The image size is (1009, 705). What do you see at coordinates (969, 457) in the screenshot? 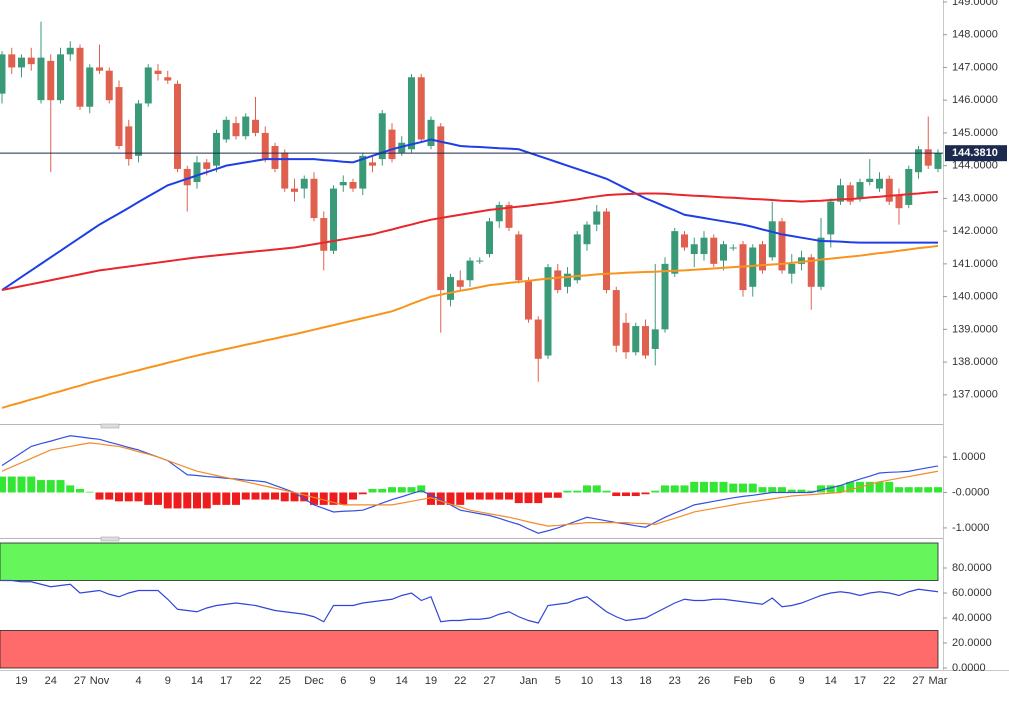
I see `y-tick-label: 1.0000` at bounding box center [969, 457].